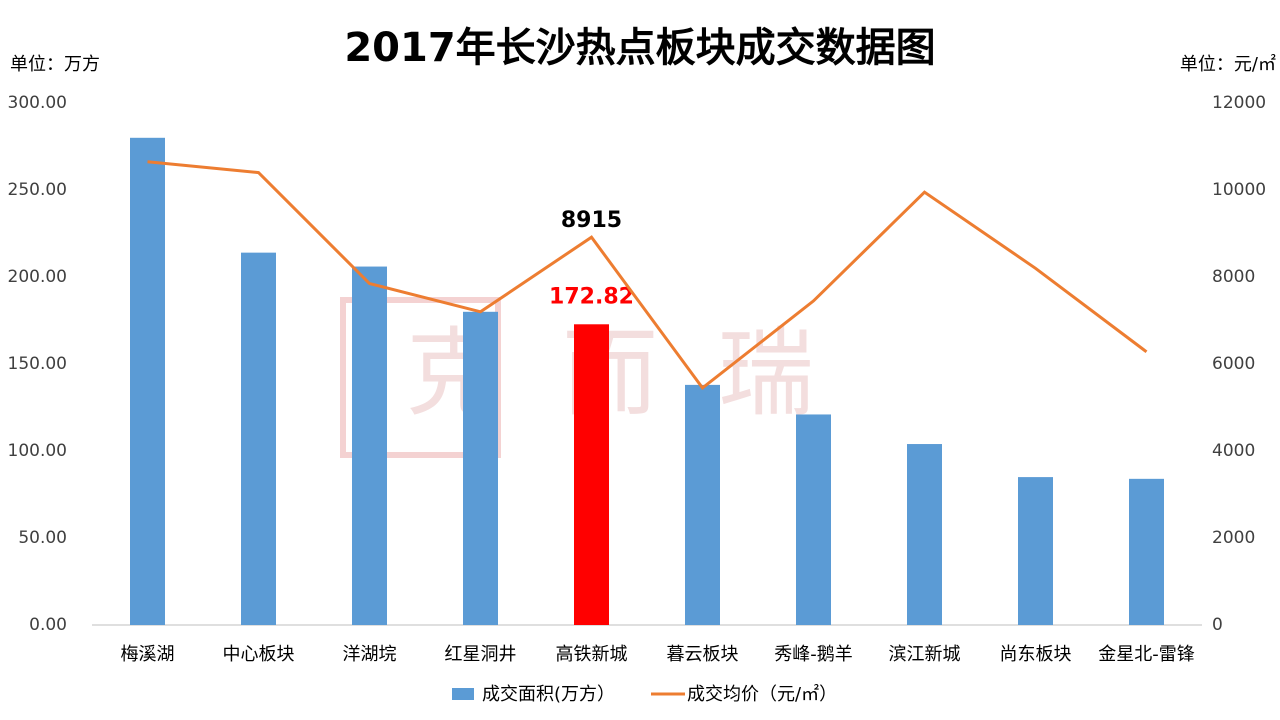 The height and width of the screenshot is (720, 1280). Describe the element at coordinates (48, 625) in the screenshot. I see `y-tick-label: 0.00` at that location.